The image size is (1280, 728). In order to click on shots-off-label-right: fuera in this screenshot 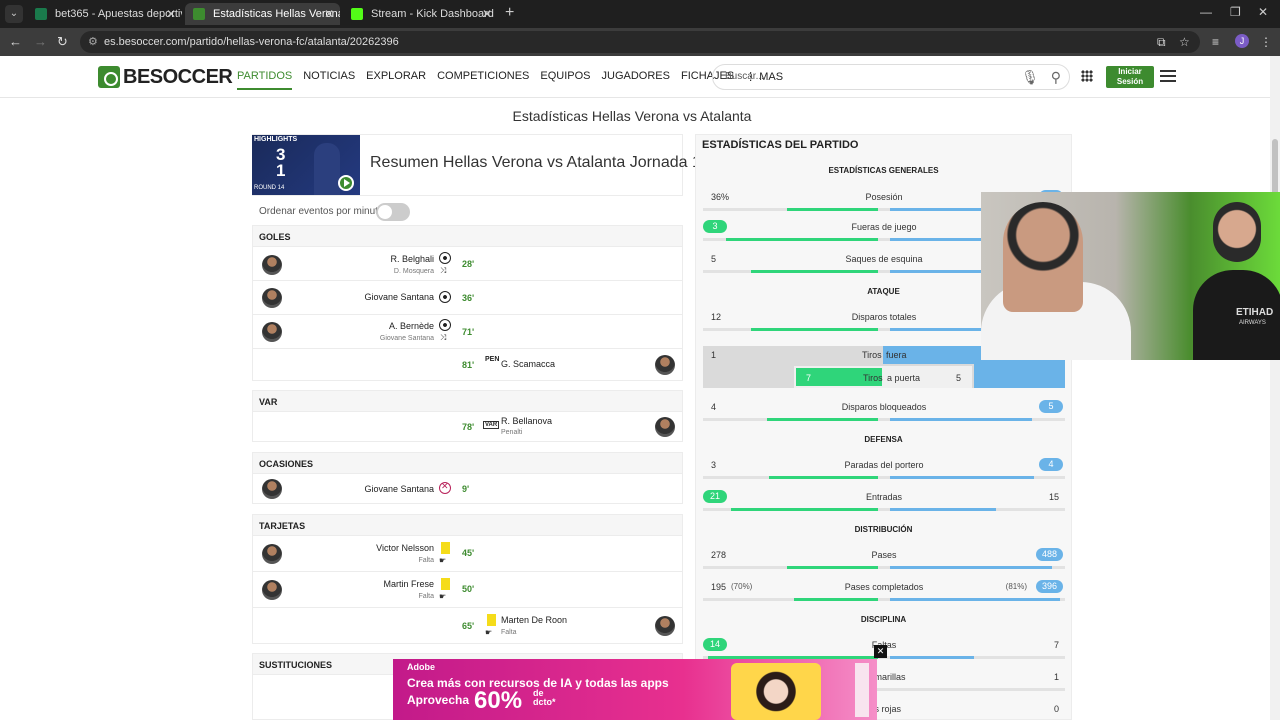, I will do `click(896, 355)`.